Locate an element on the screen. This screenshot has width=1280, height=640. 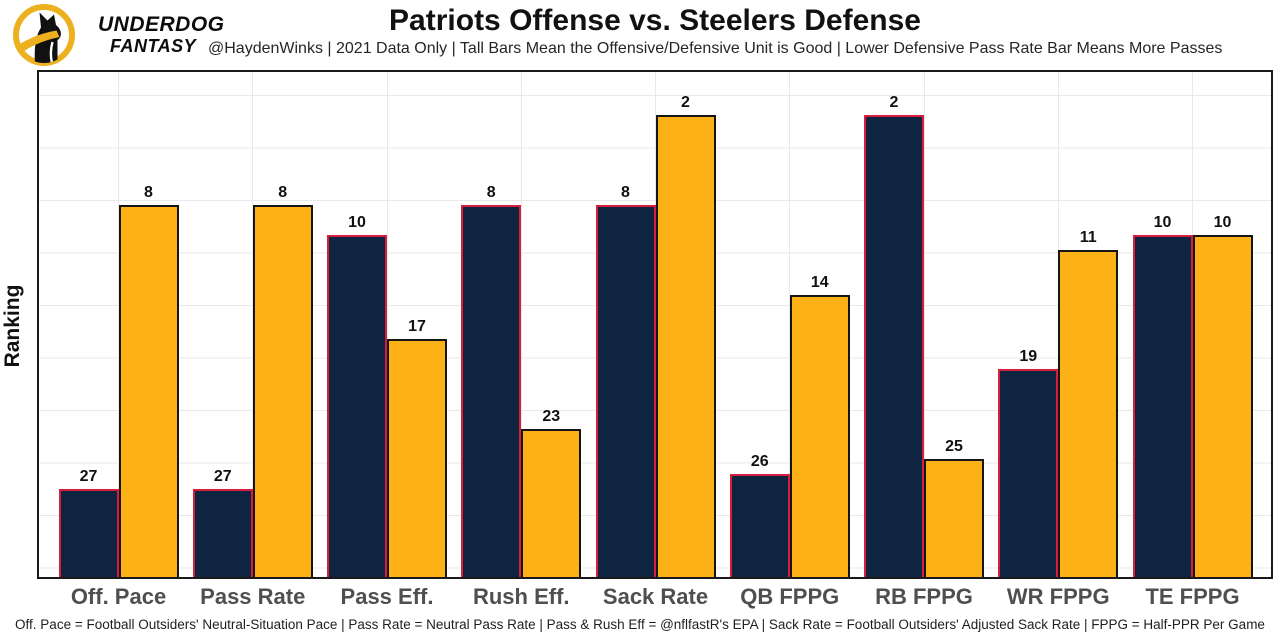
x-tick-label: RB FPPG is located at coordinates (924, 596).